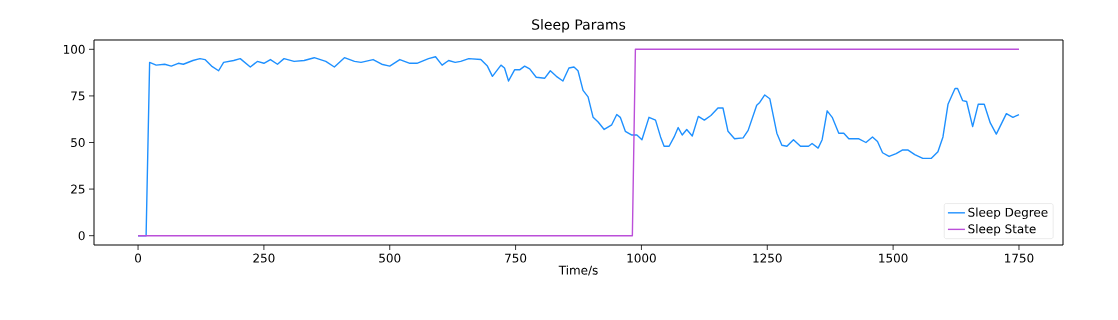  What do you see at coordinates (1002, 230) in the screenshot?
I see `legend-label: Sleep State` at bounding box center [1002, 230].